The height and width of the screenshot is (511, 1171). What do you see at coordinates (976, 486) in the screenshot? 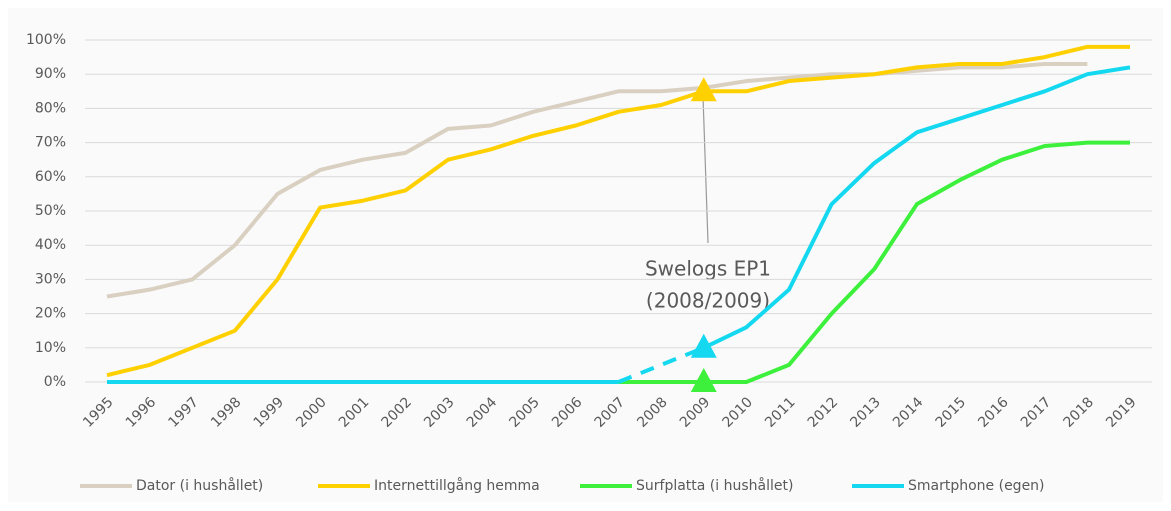
I see `legend-label: Smartphone (egen)` at bounding box center [976, 486].